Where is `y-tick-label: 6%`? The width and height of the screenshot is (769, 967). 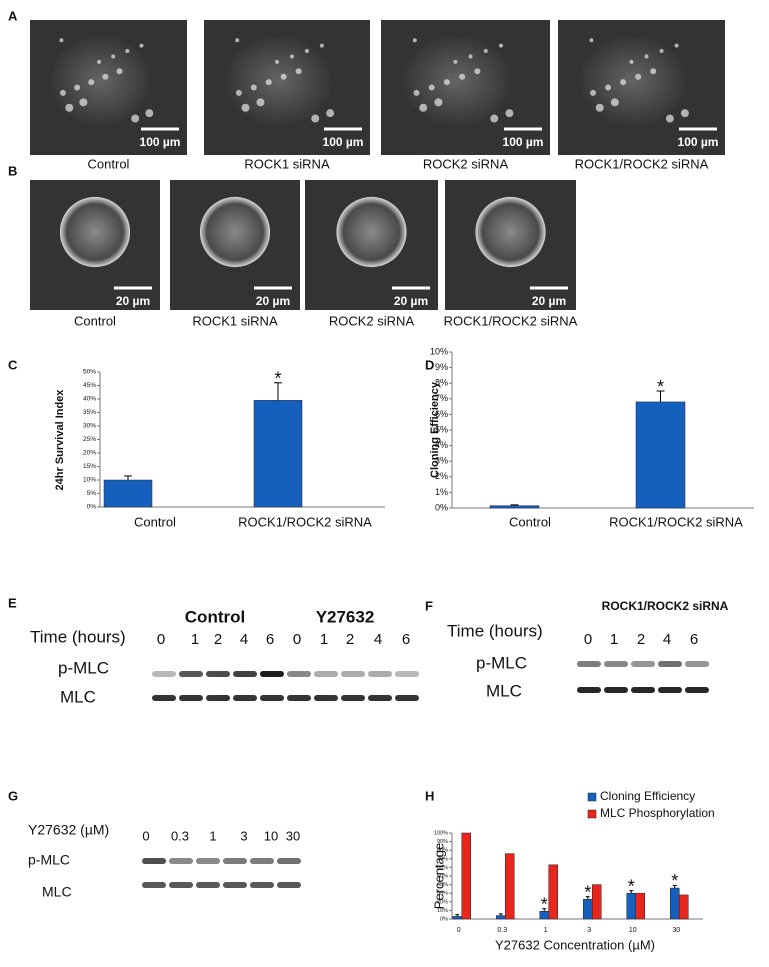 y-tick-label: 6% is located at coordinates (441, 414).